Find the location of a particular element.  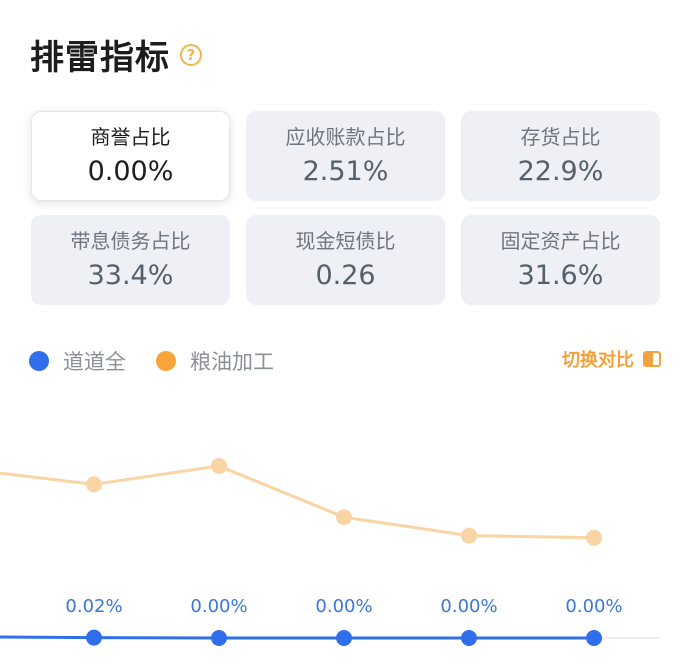

metric-label: 固定资产占比 is located at coordinates (560, 241).